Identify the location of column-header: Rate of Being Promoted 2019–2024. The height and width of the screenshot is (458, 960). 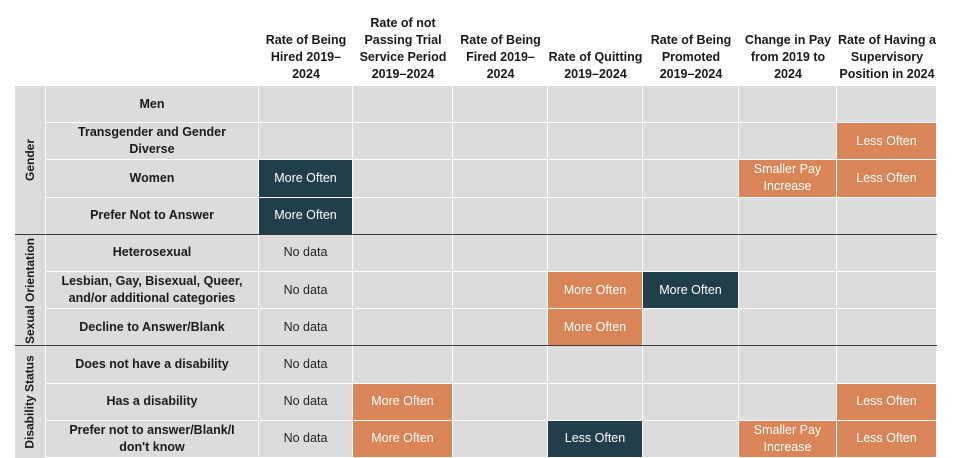
(691, 57).